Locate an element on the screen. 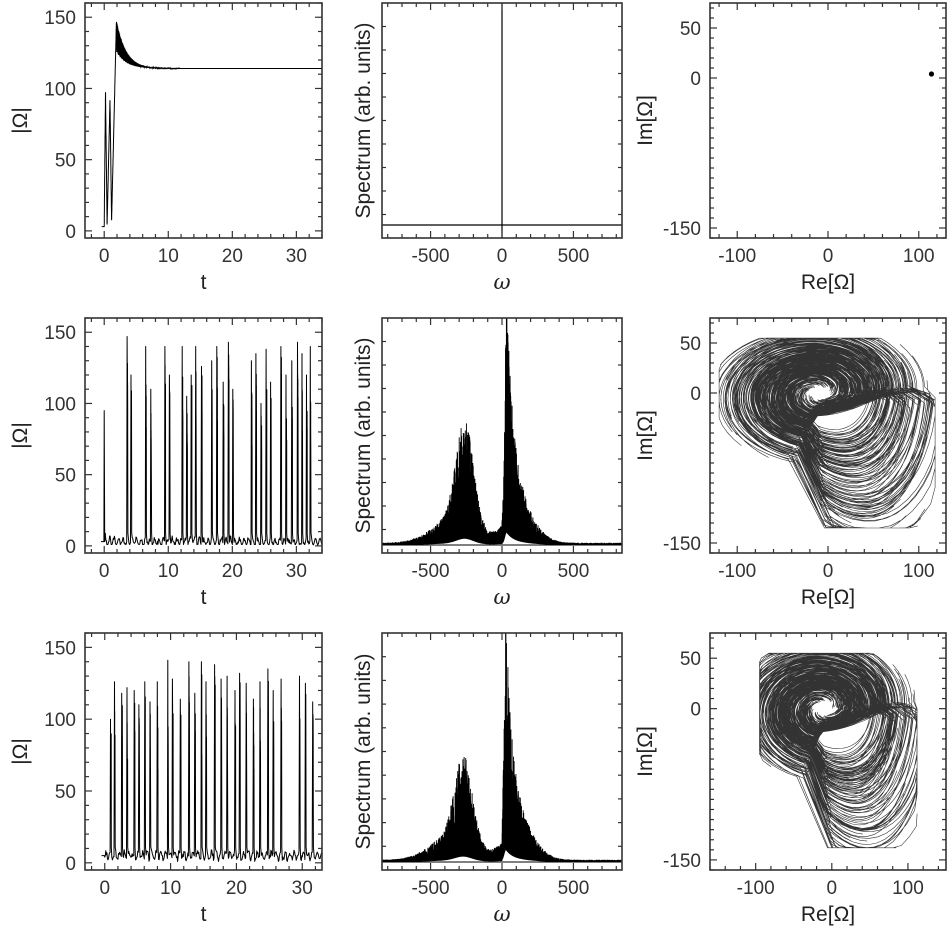  panel-r2c2: -500 0 500 ω Spectrum (arb. units) is located at coordinates (487, 463).